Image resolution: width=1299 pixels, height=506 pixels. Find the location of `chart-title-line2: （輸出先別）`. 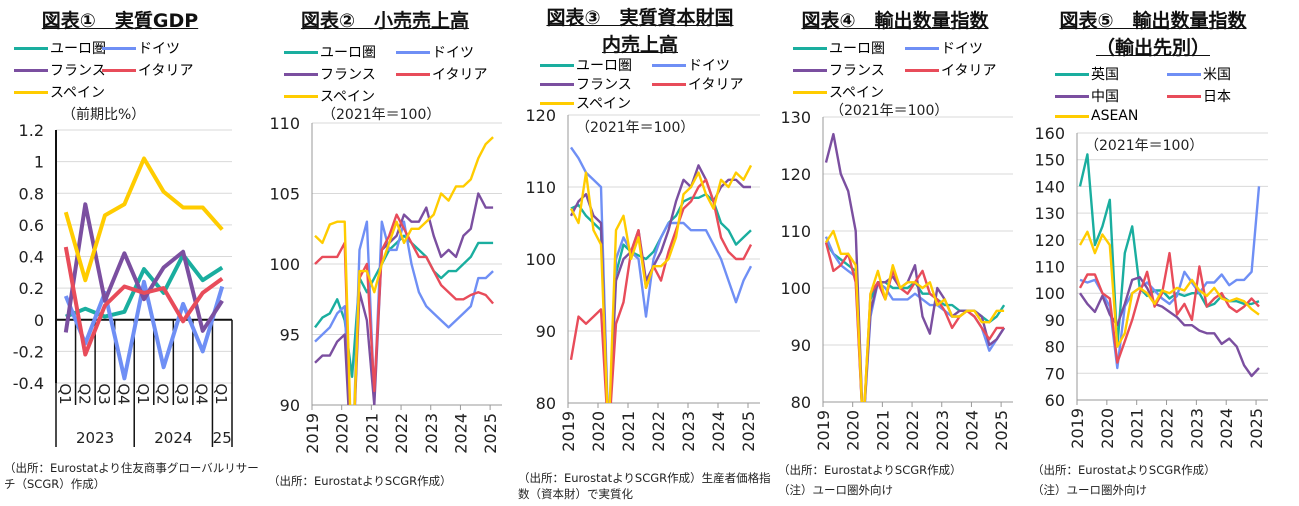

chart-title-line2: （輸出先別） is located at coordinates (1152, 48).